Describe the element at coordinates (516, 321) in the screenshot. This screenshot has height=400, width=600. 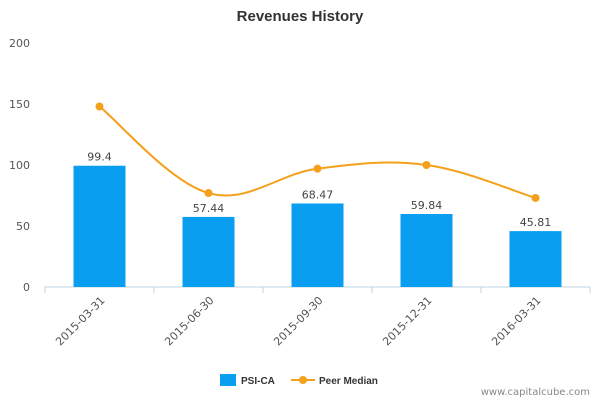
I see `x-tick-label: 2016-03-31` at that location.